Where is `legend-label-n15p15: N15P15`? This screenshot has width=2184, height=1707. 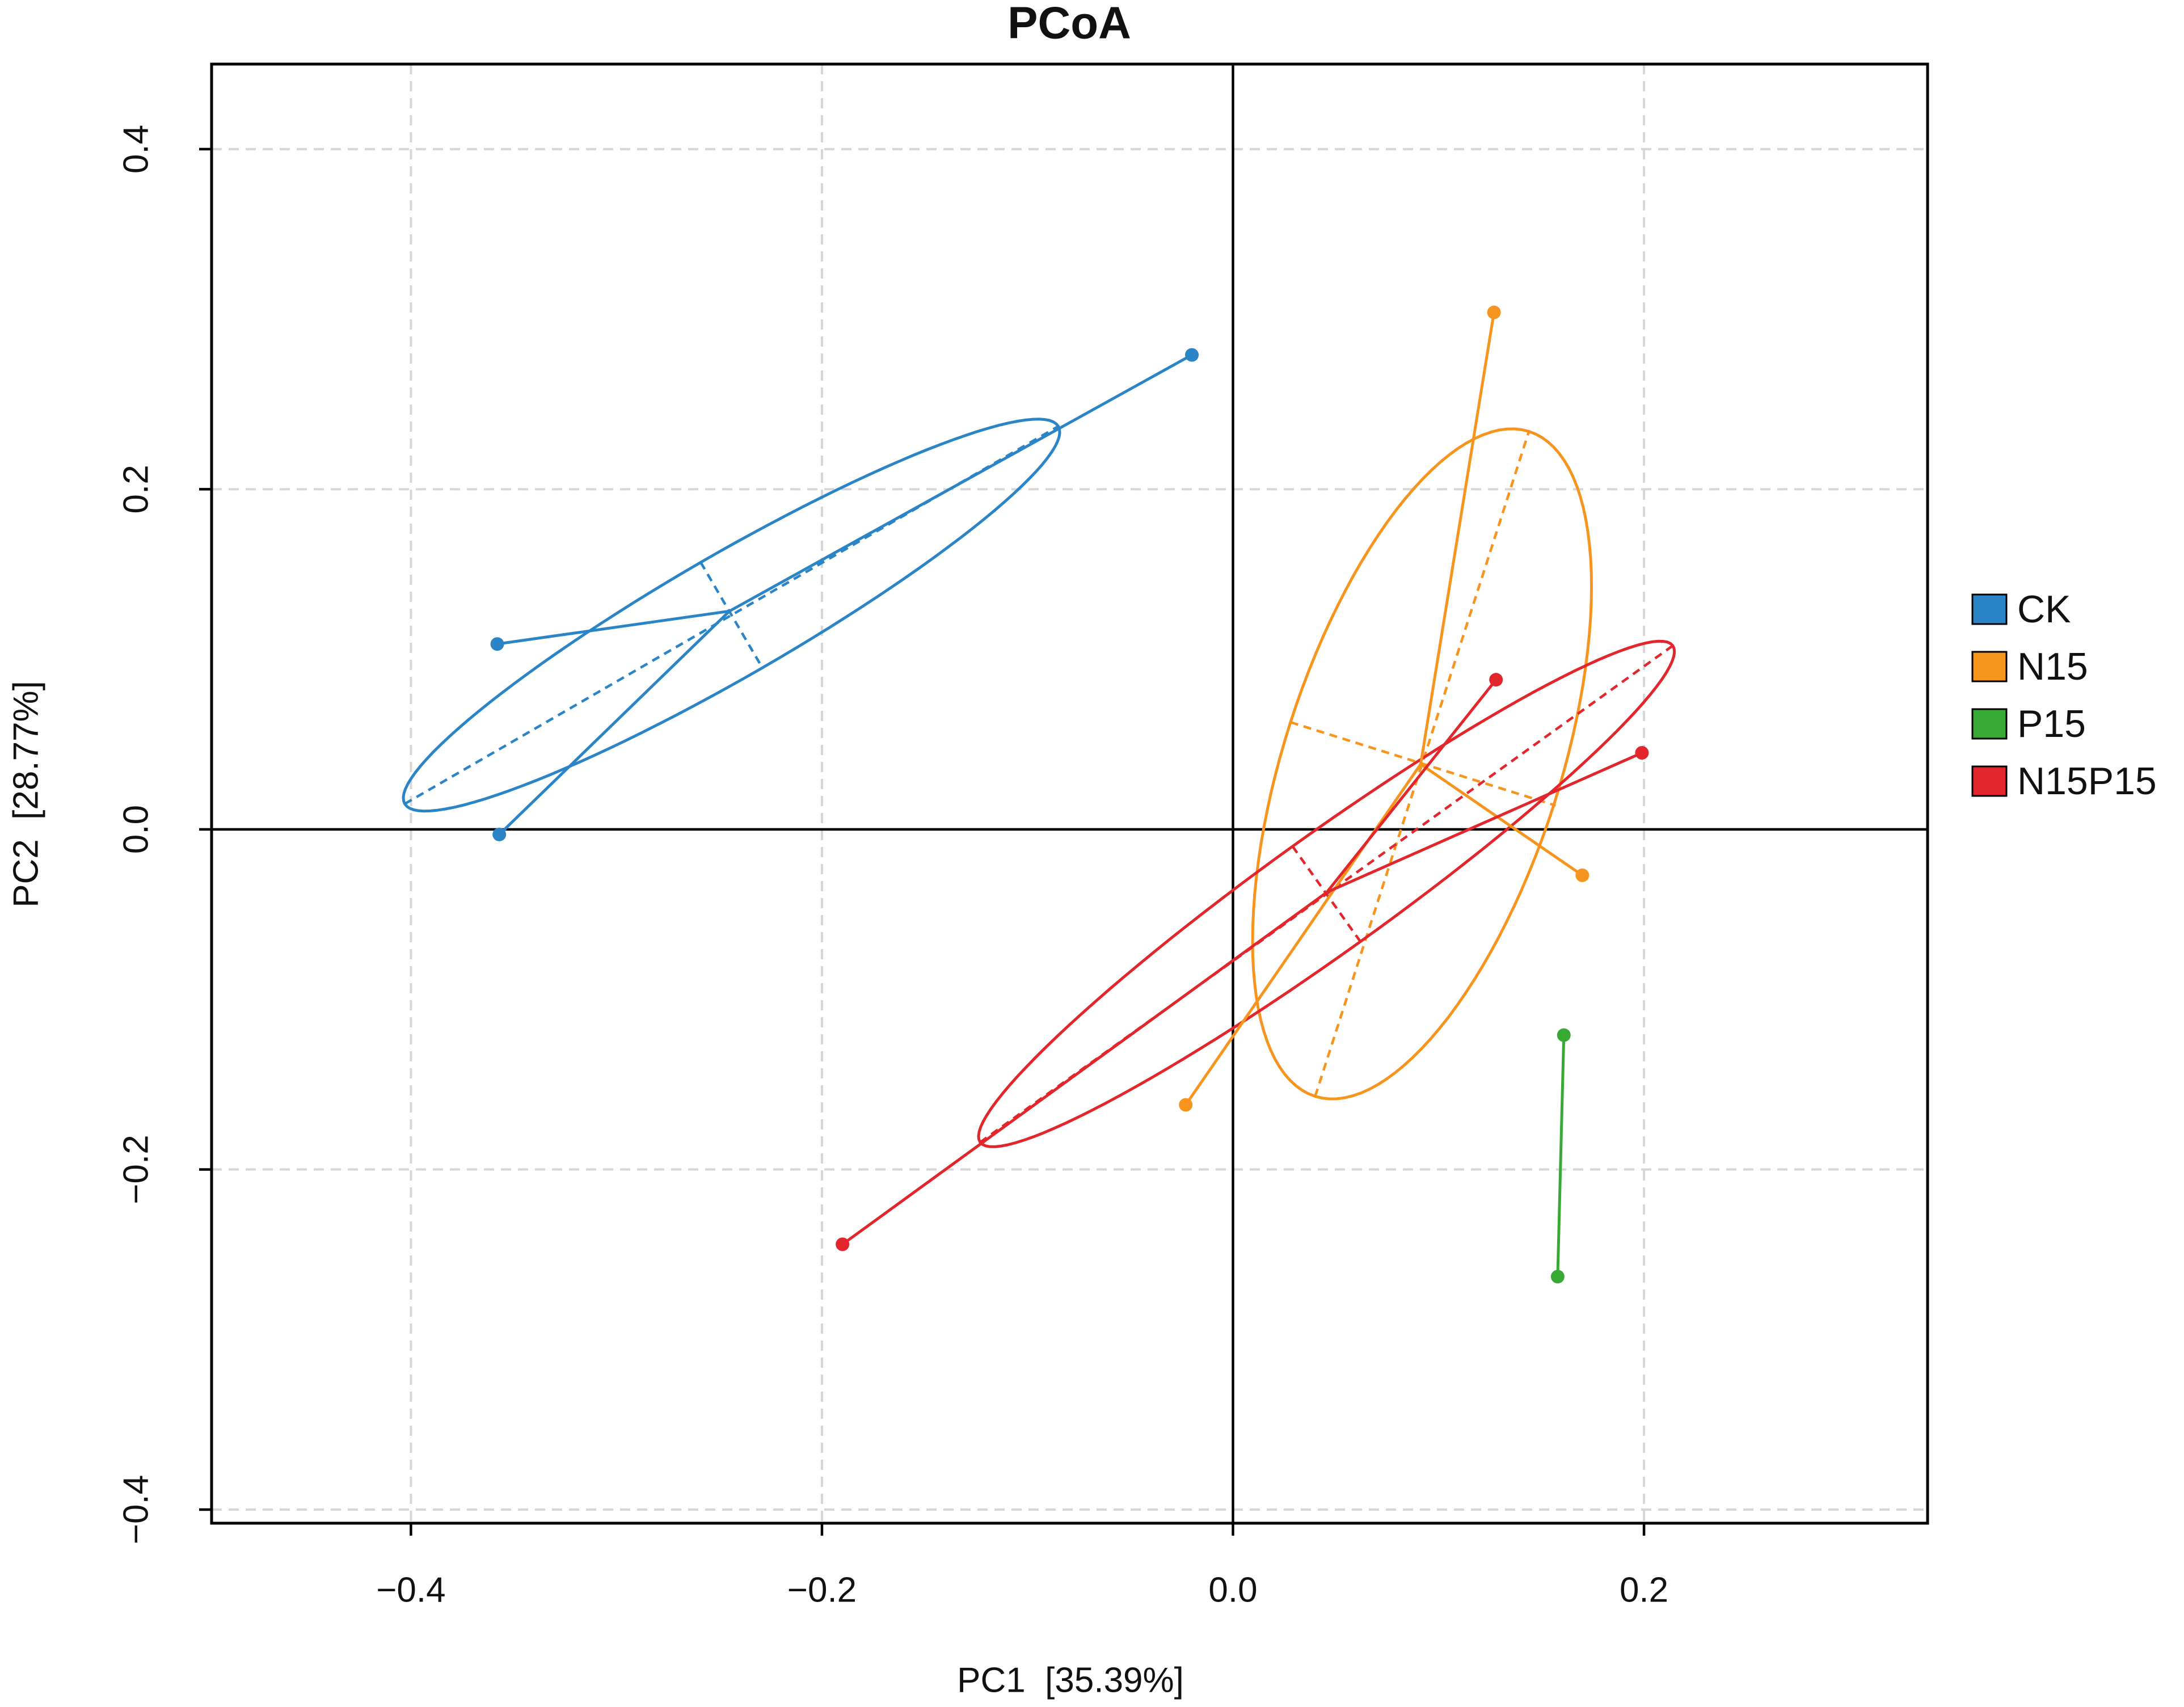 legend-label-n15p15: N15P15 is located at coordinates (2087, 781).